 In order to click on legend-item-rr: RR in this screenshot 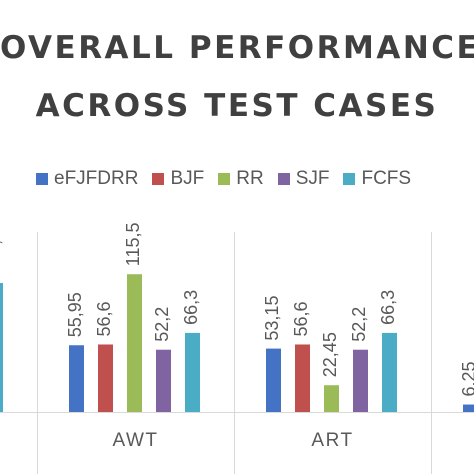, I will do `click(241, 179)`.